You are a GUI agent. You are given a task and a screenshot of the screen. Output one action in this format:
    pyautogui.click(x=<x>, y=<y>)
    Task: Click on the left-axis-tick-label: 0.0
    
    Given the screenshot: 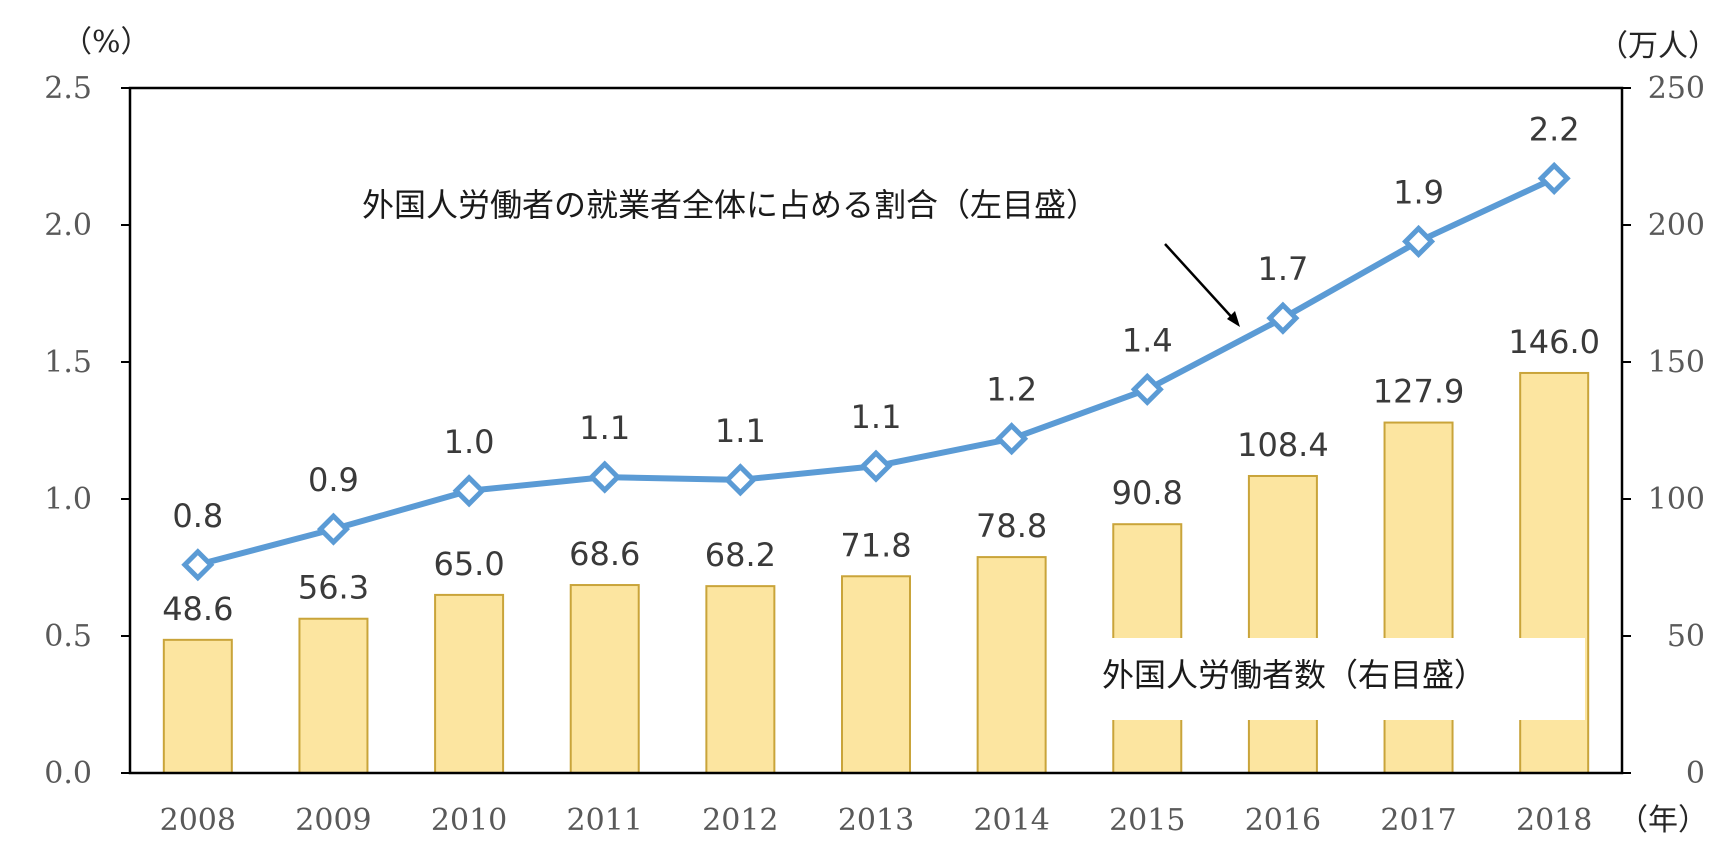 What is the action you would take?
    pyautogui.click(x=68, y=773)
    